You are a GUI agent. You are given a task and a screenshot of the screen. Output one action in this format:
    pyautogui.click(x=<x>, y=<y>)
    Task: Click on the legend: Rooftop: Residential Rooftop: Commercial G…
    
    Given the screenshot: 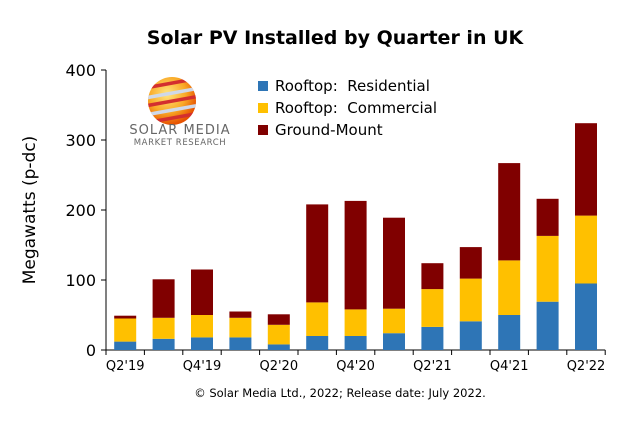 What is the action you would take?
    pyautogui.click(x=347, y=108)
    